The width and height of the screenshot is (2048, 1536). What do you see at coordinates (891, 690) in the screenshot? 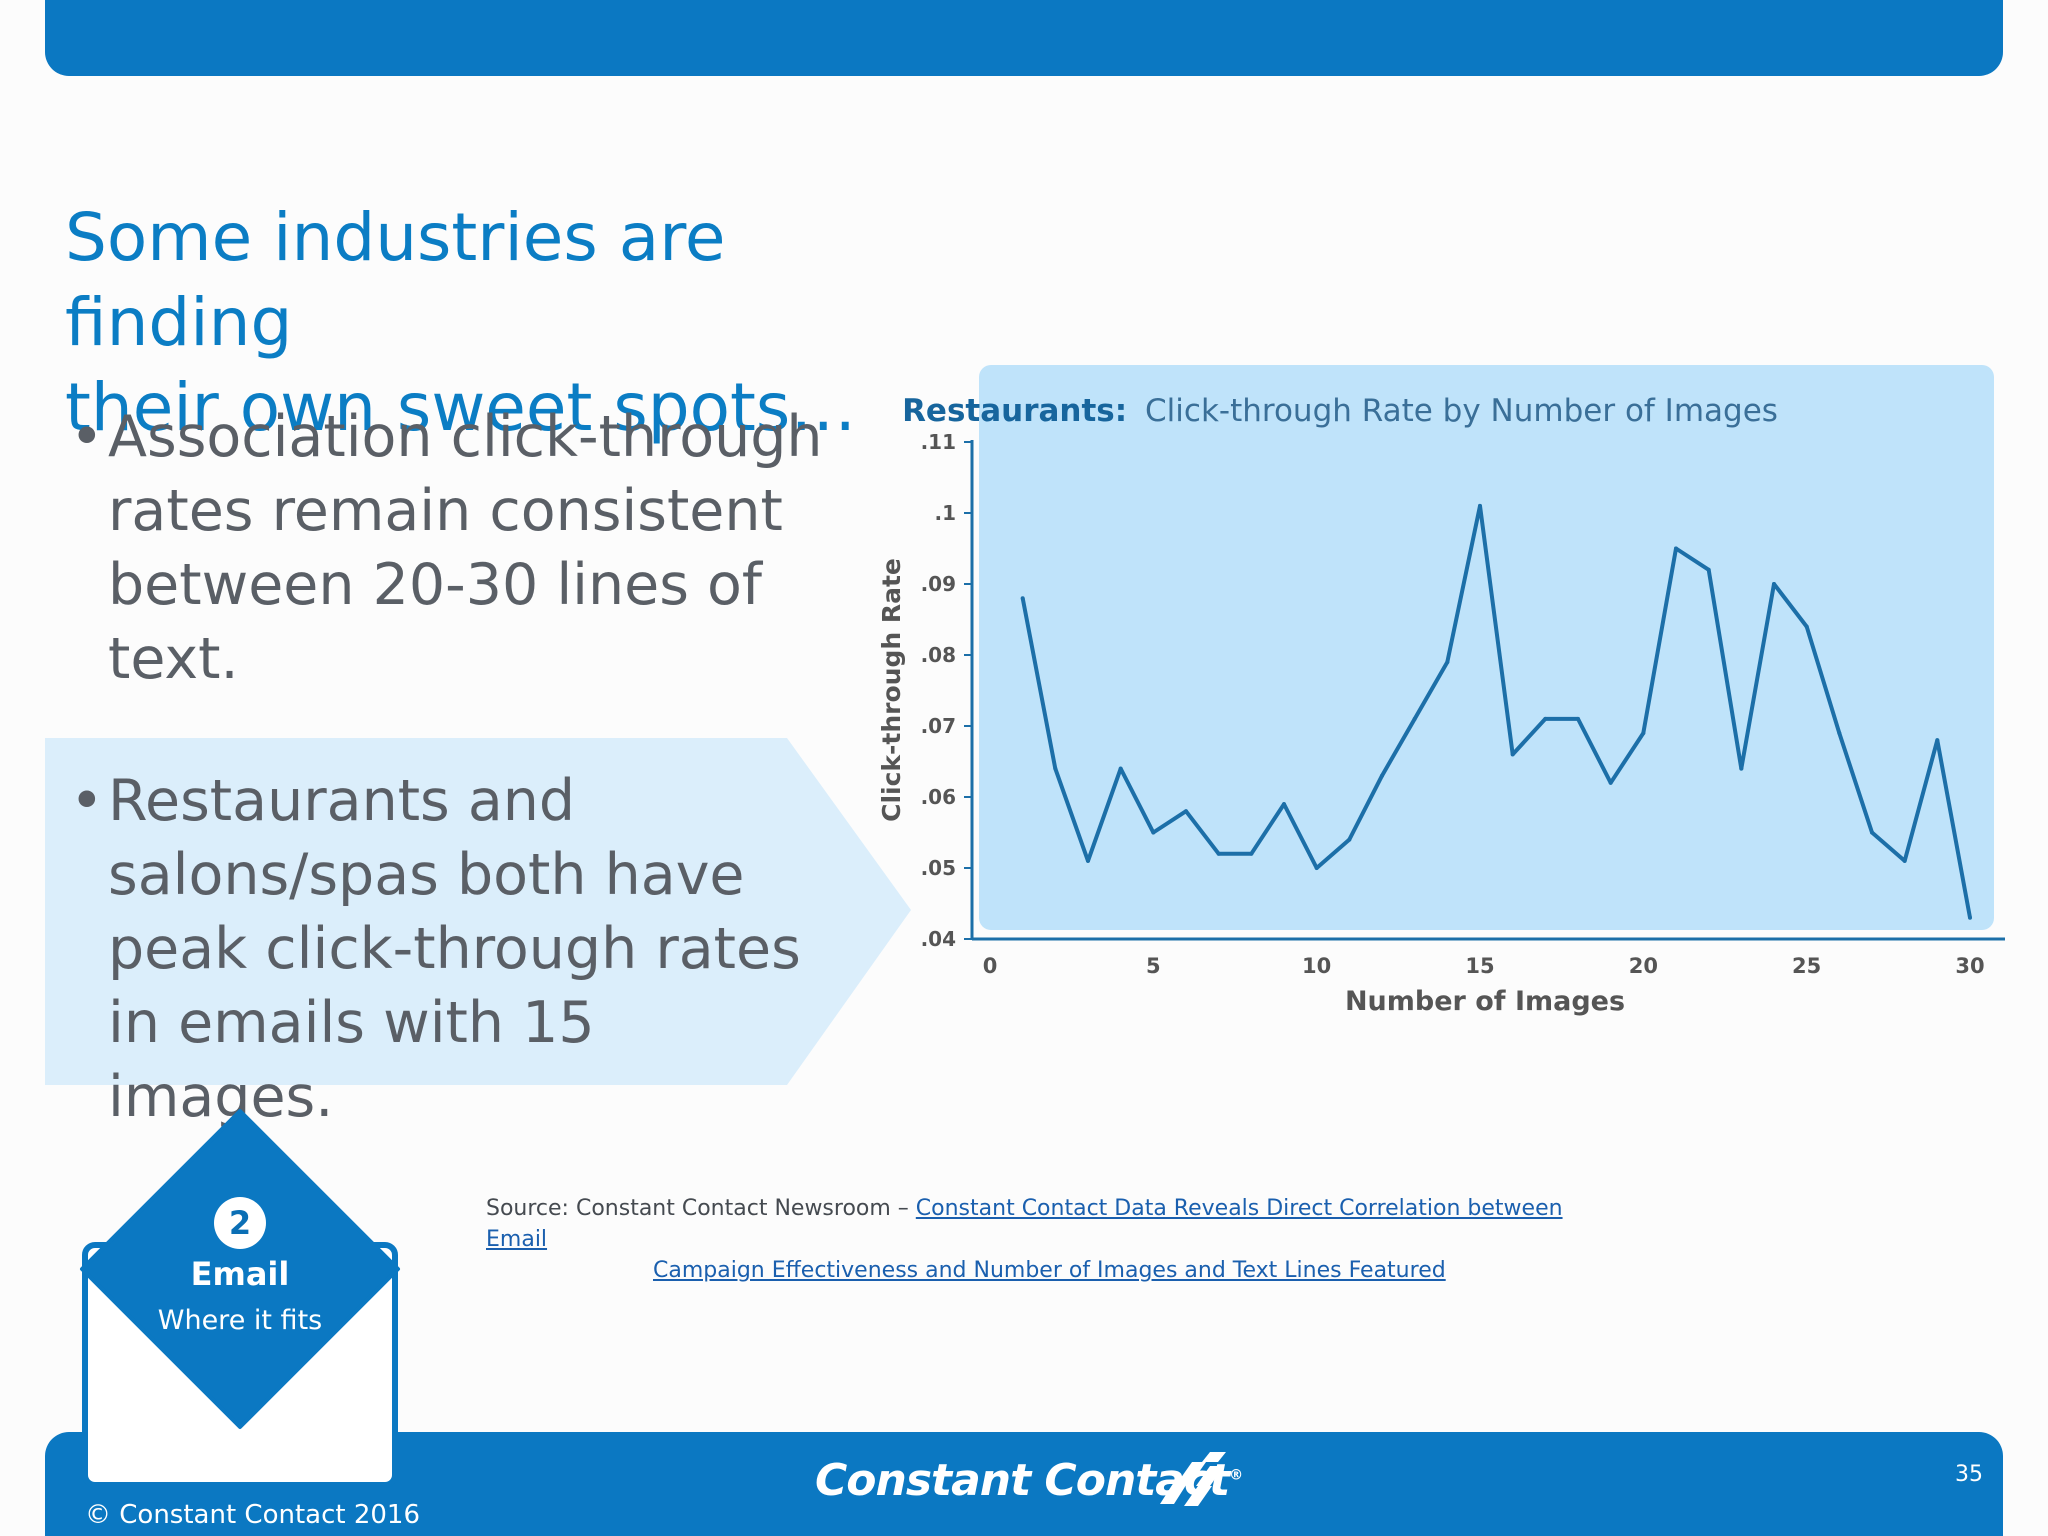
I see `y-axis-label: Click-through Rate` at bounding box center [891, 690].